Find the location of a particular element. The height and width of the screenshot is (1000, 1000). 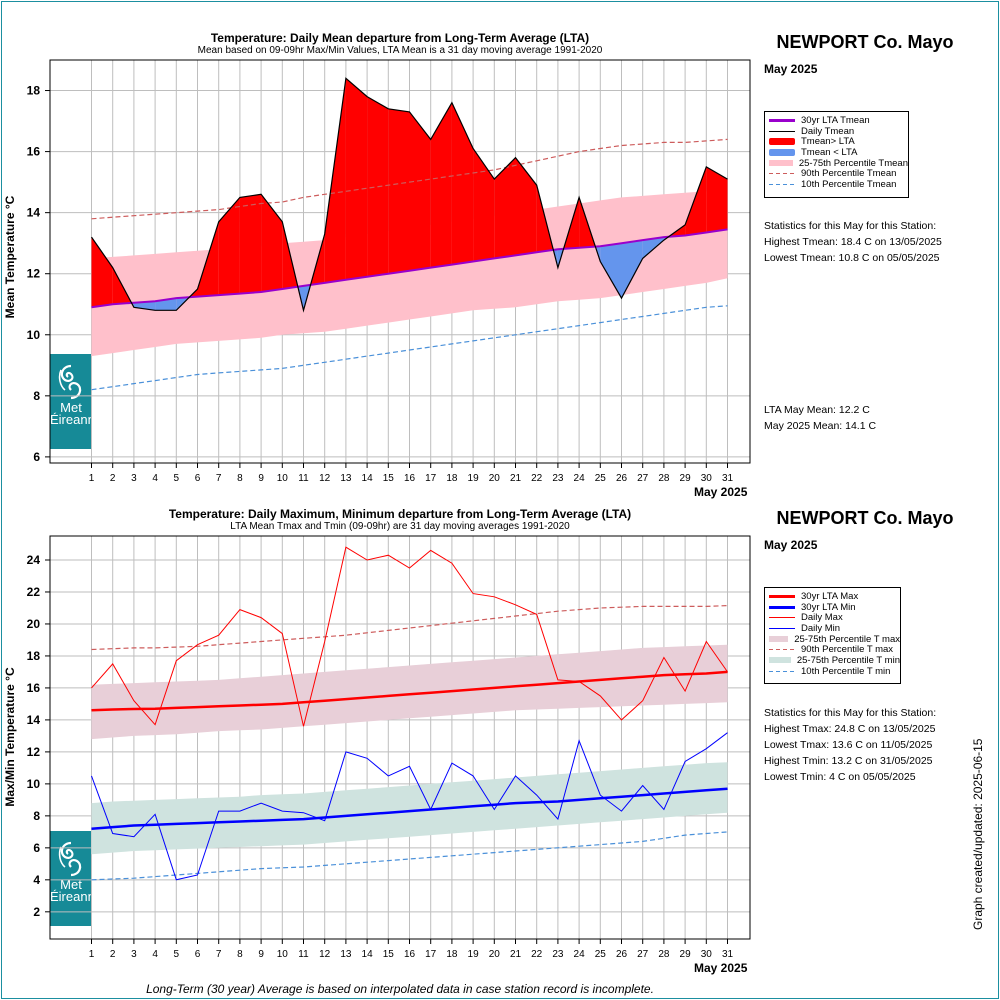

bottom-met-eireann-logo: Met Éireann is located at coordinates (72, 878).